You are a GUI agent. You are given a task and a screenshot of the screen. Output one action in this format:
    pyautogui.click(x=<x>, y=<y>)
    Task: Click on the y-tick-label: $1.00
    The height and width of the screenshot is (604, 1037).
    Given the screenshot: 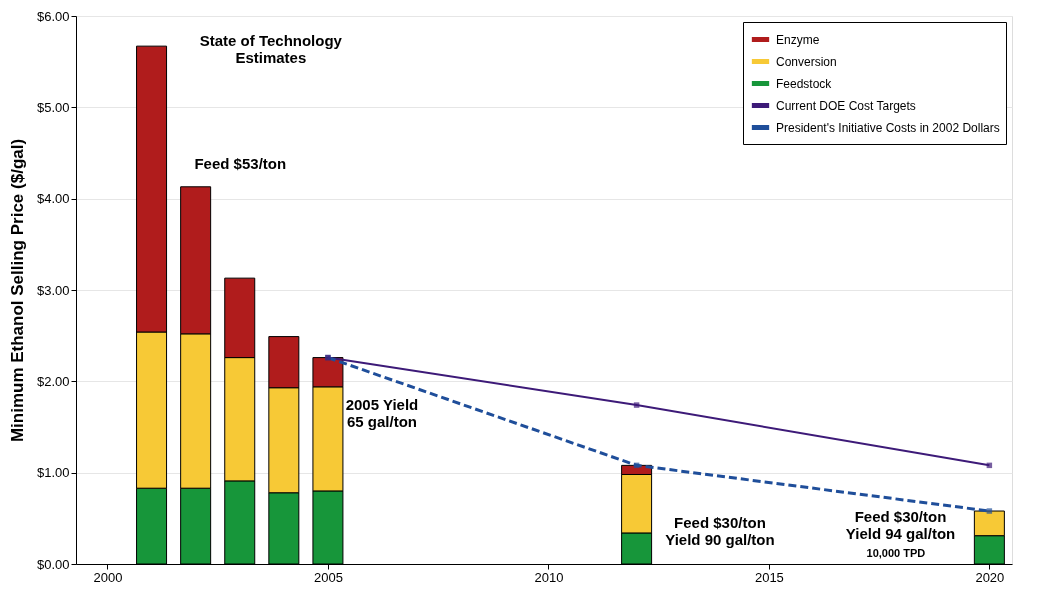 What is the action you would take?
    pyautogui.click(x=53, y=473)
    